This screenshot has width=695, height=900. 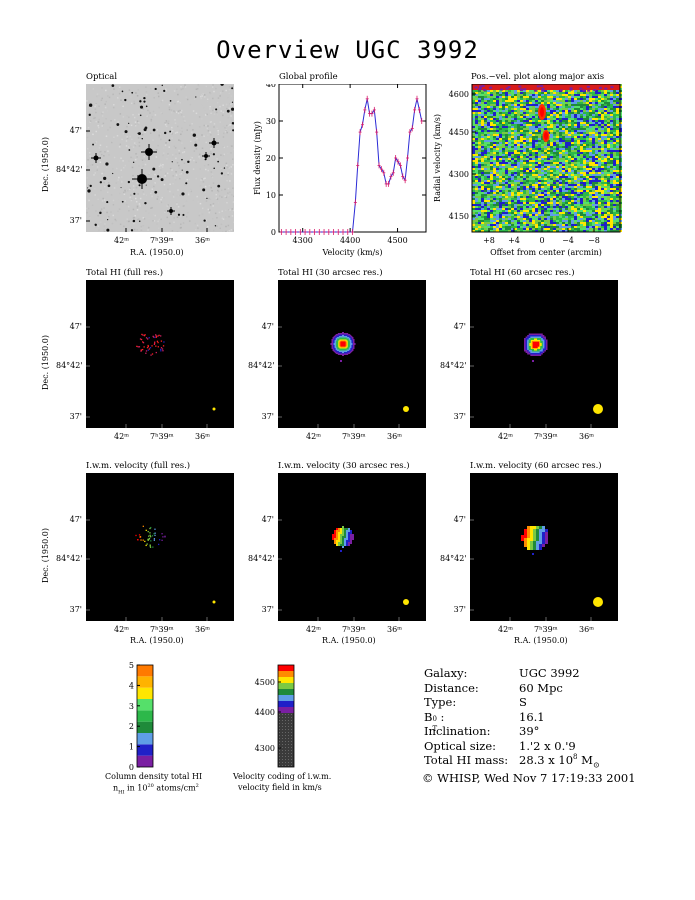 What do you see at coordinates (547, 745) in the screenshot?
I see `info-value: 1.'2 x 0.'9` at bounding box center [547, 745].